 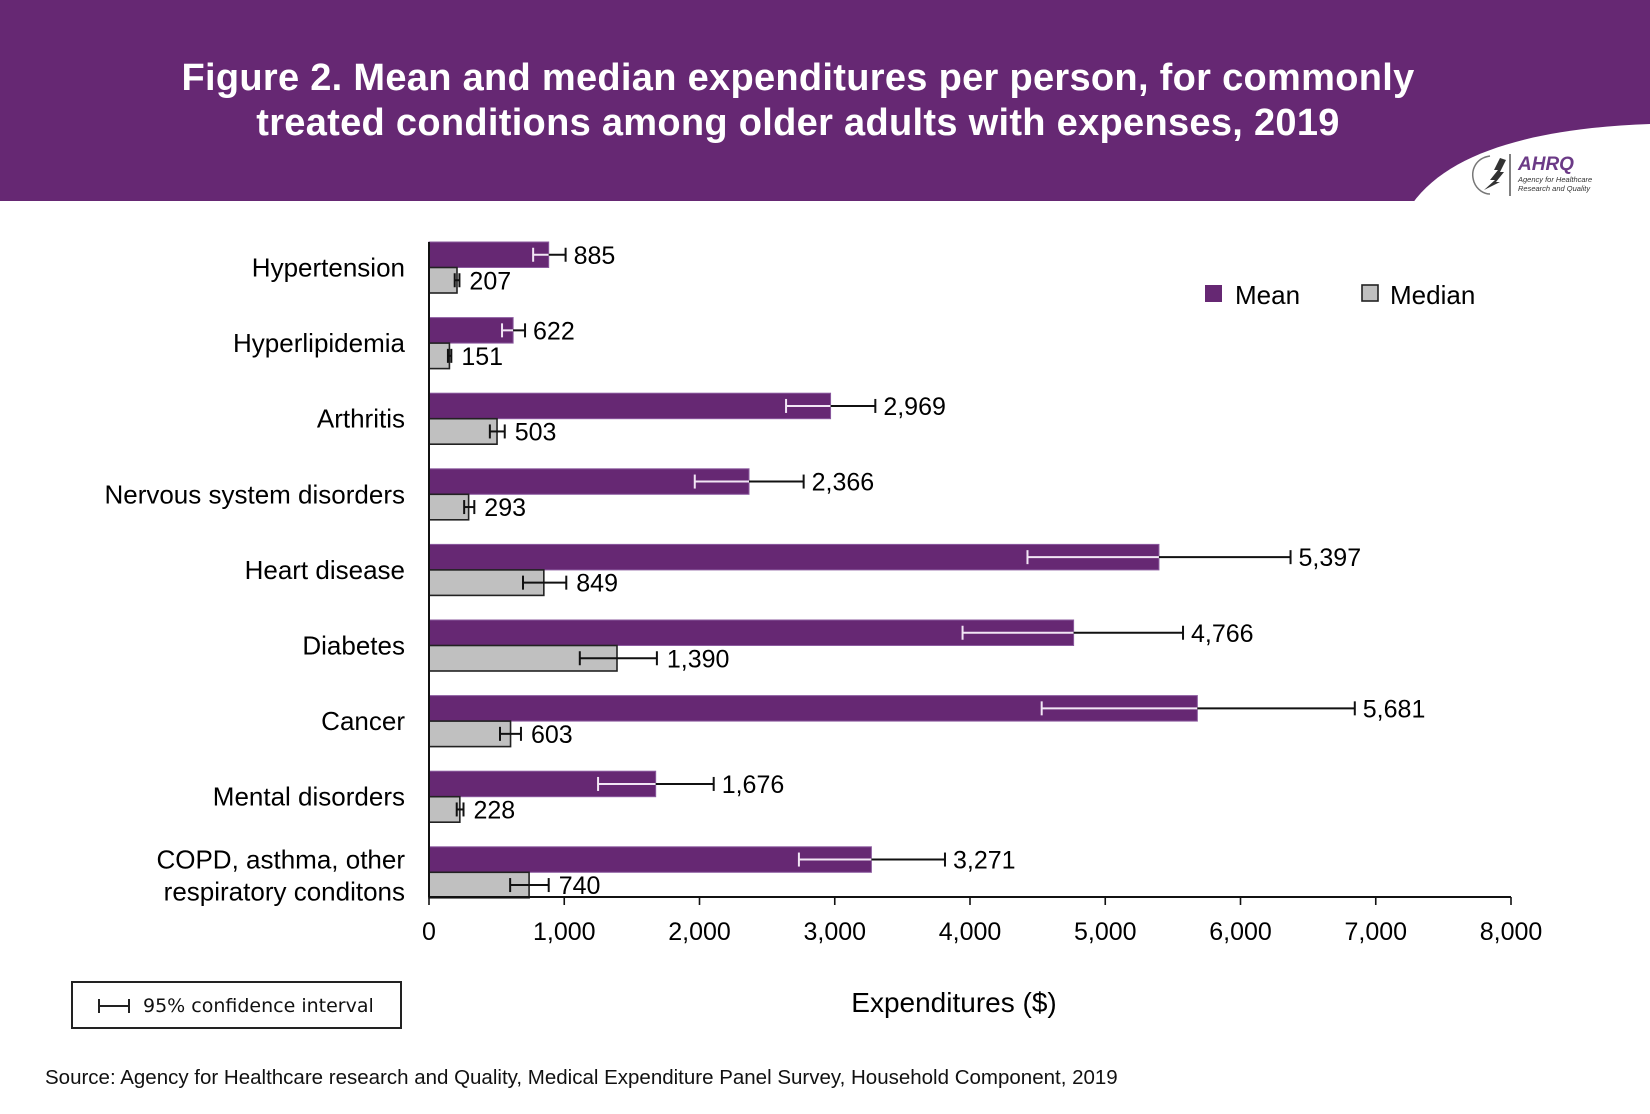 What do you see at coordinates (554, 331) in the screenshot?
I see `value-label-mean: 622` at bounding box center [554, 331].